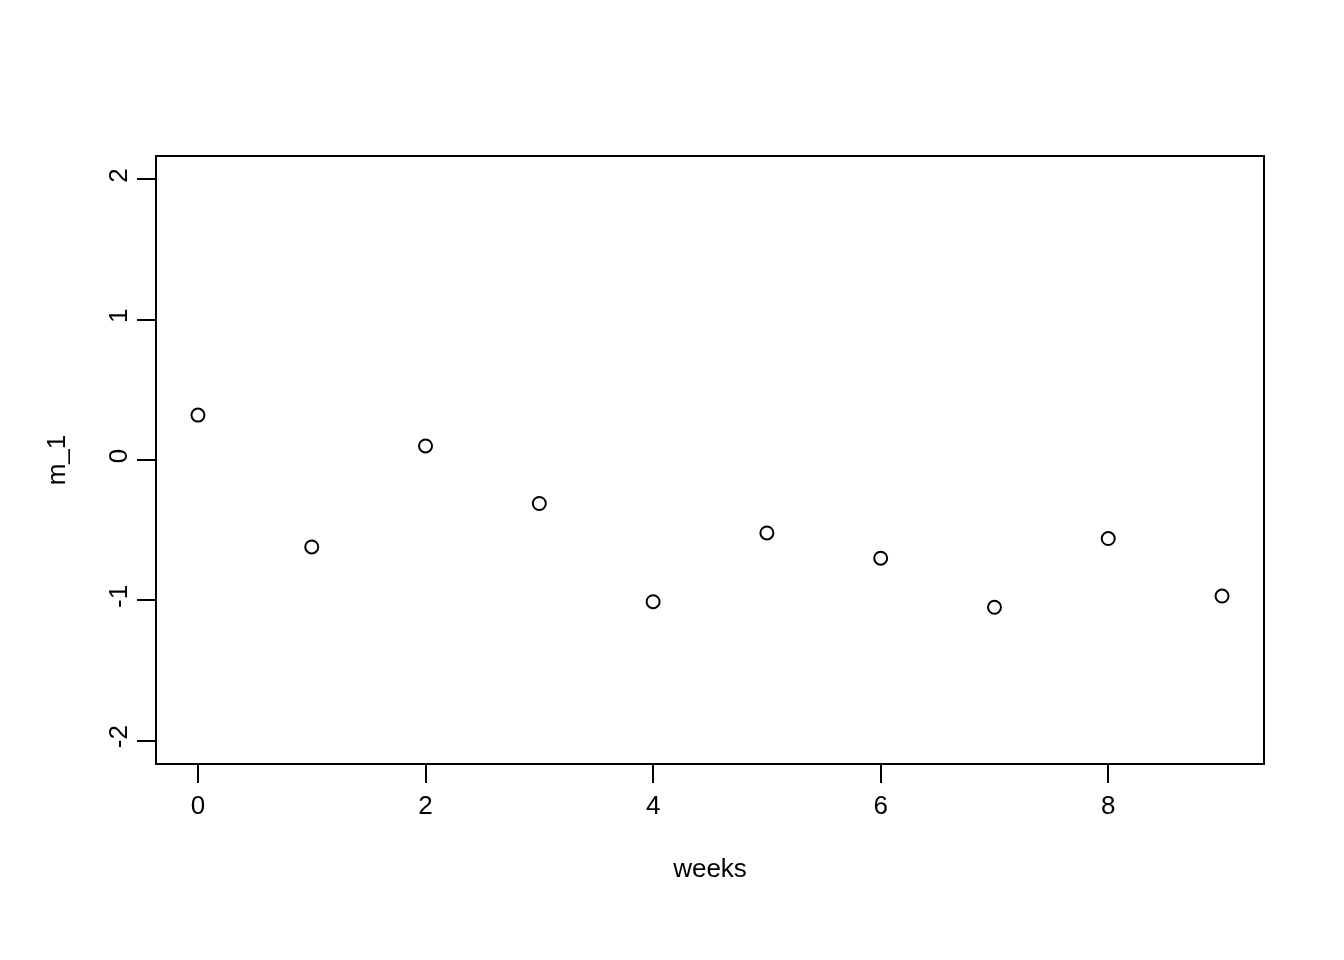 The image size is (1344, 960). What do you see at coordinates (425, 804) in the screenshot?
I see `x-tick-label: 2` at bounding box center [425, 804].